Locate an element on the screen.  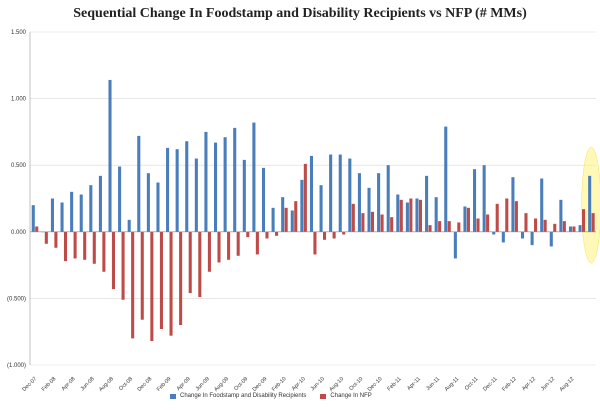
x-tick-label: Apr-09 is located at coordinates (184, 384).